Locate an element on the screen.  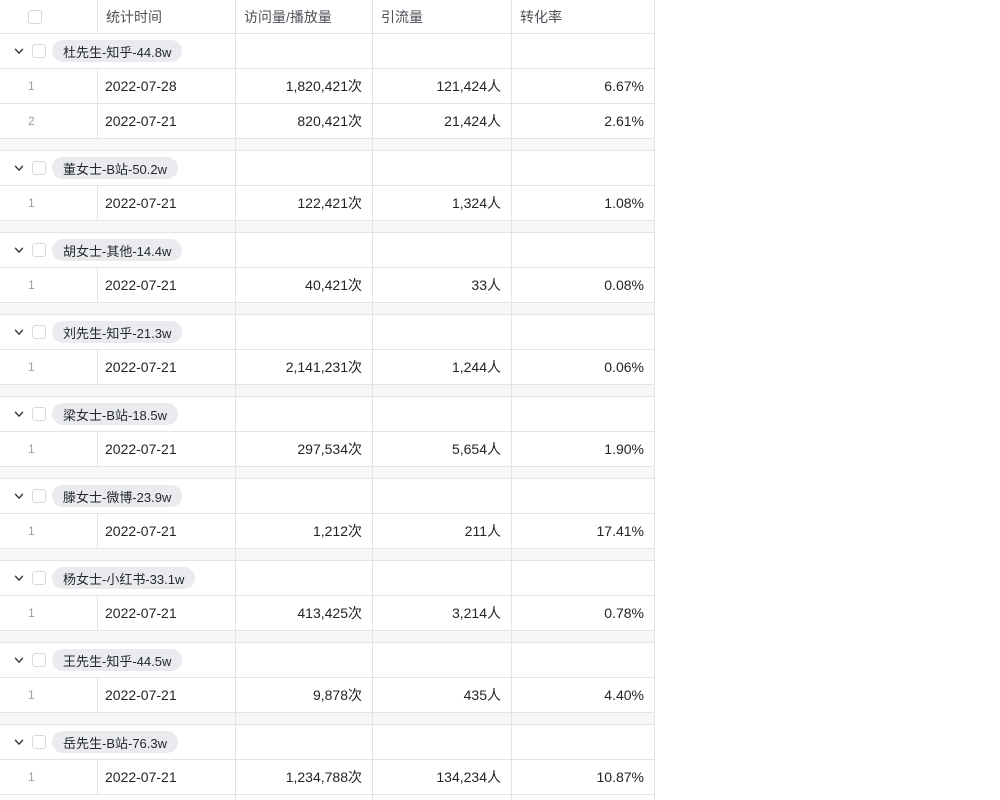
table-header-row: 统计时间 访问量/播放量 引流量 转化率 is located at coordinates (327, 17).